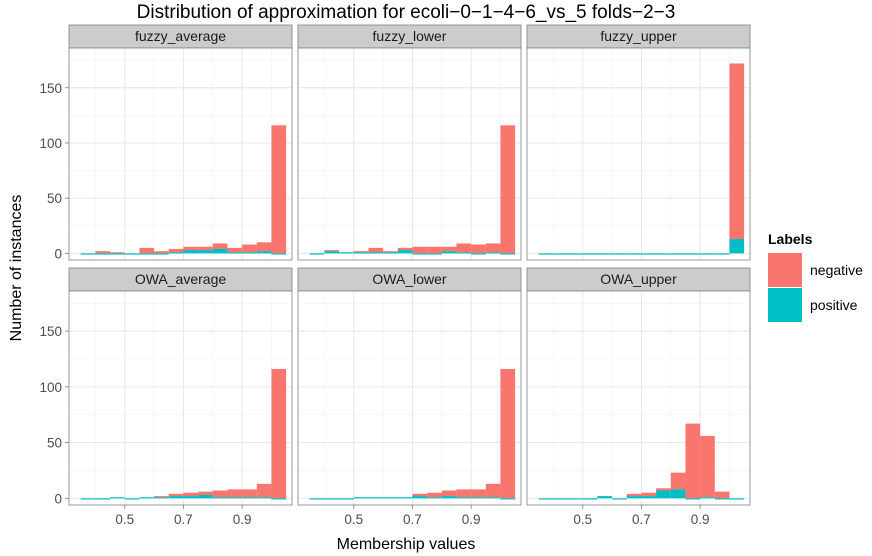  I want to click on y-axis-title: Number of instances, so click(16, 268).